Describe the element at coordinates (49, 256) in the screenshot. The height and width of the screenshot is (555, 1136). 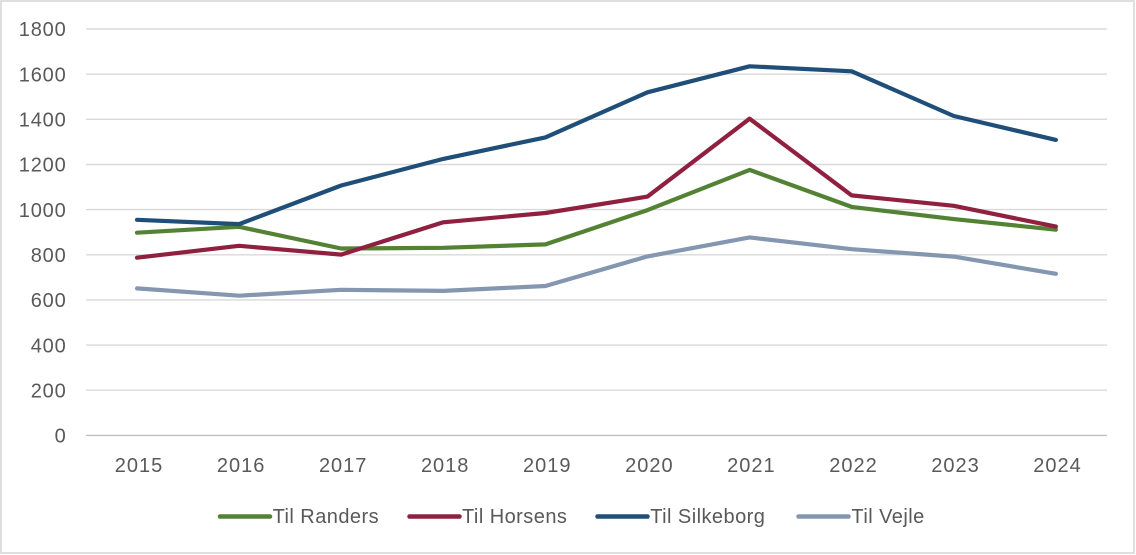
I see `svg-text: 800` at that location.